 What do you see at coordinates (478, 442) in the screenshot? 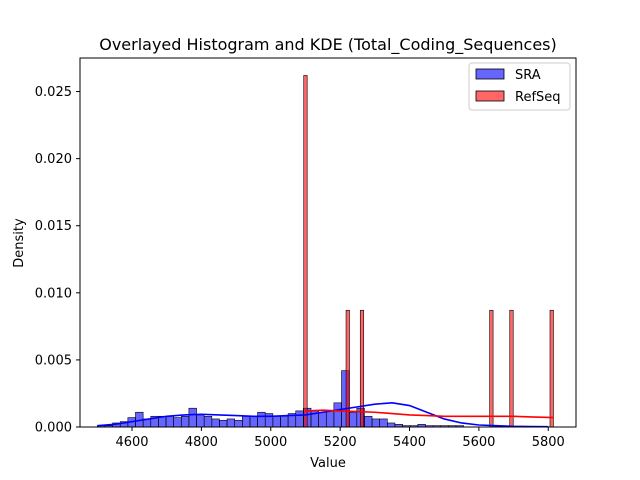
I see `x-tick-label: 5600` at bounding box center [478, 442].